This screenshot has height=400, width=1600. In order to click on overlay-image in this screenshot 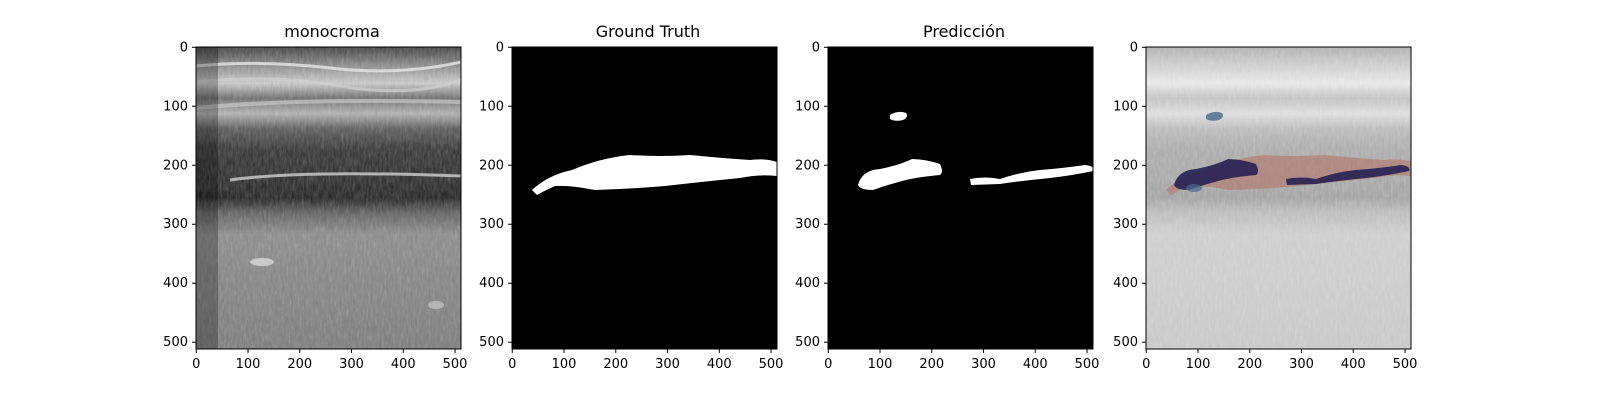, I will do `click(1278, 198)`.